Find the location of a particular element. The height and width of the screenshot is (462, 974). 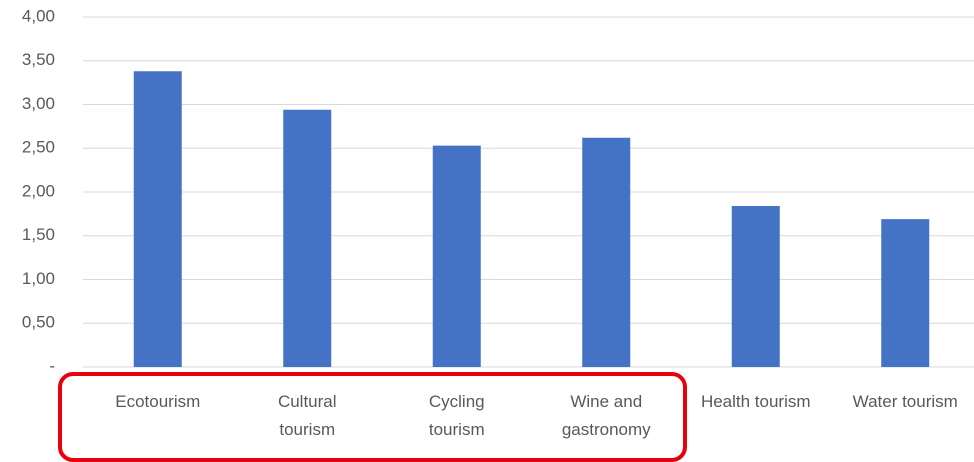

y-tick-label: 0,50 is located at coordinates (38, 322).